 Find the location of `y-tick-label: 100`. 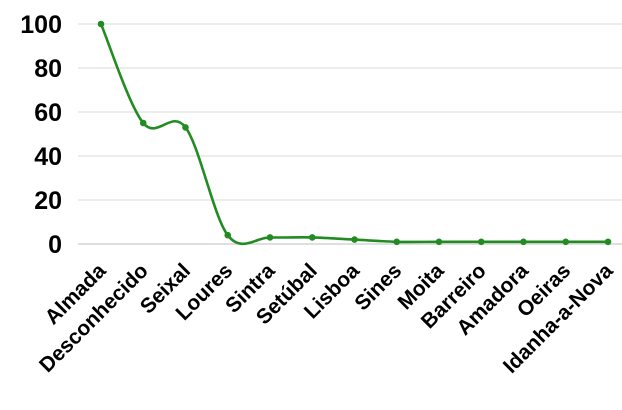

y-tick-label: 100 is located at coordinates (41, 25).